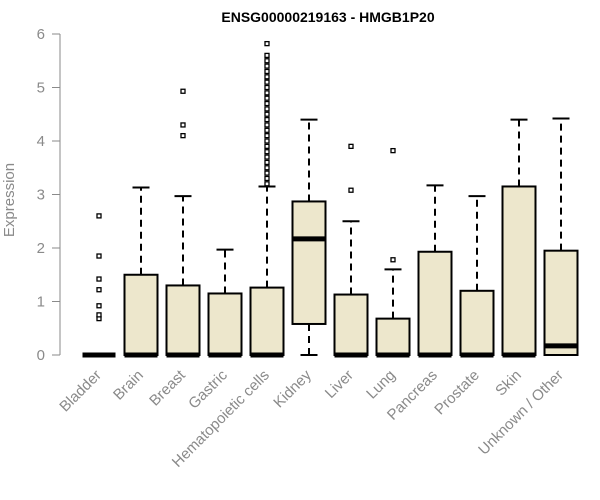  I want to click on y-tick-label: 2, so click(41, 248).